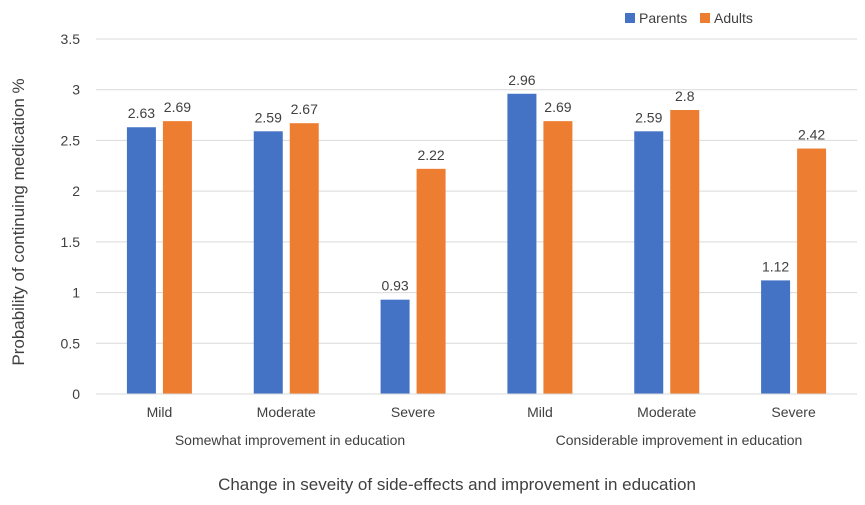 The height and width of the screenshot is (505, 865). I want to click on data-label-parents: 0.93, so click(394, 286).